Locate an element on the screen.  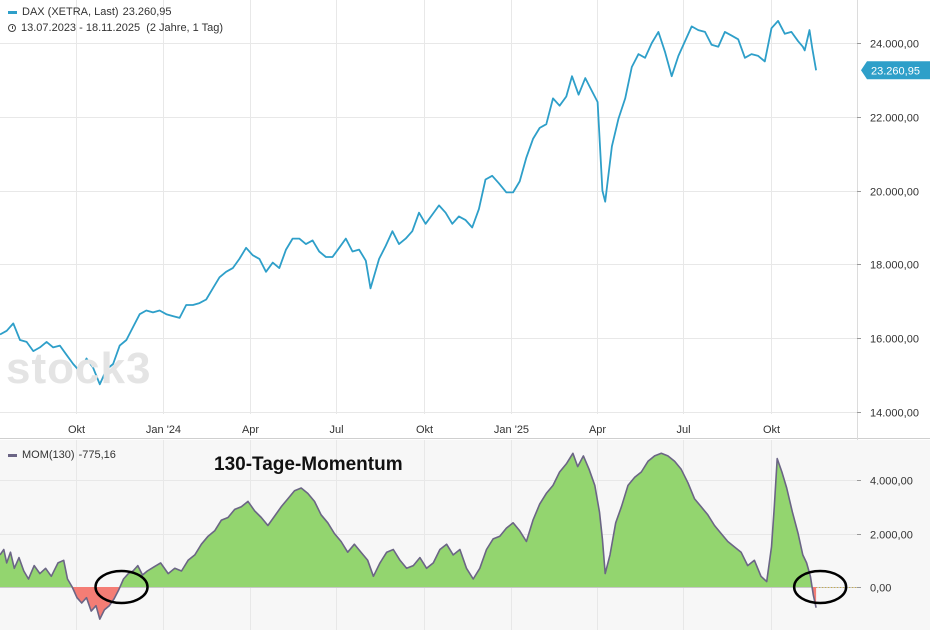
momentum-legend-label: MOM(130) is located at coordinates (48, 455).